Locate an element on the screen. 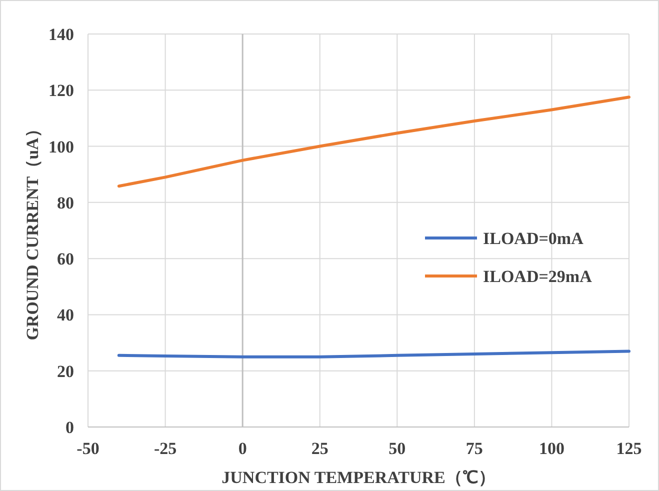 The image size is (659, 491). y-tick-label: 20 is located at coordinates (65, 371).